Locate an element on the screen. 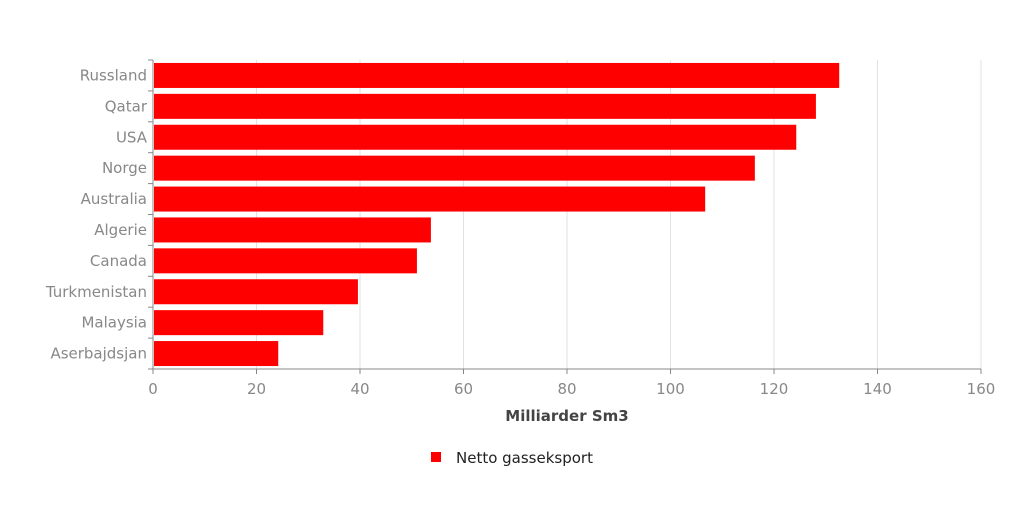  x-axis: 0 20 40 60 80 100 120 140 160 is located at coordinates (572, 383).